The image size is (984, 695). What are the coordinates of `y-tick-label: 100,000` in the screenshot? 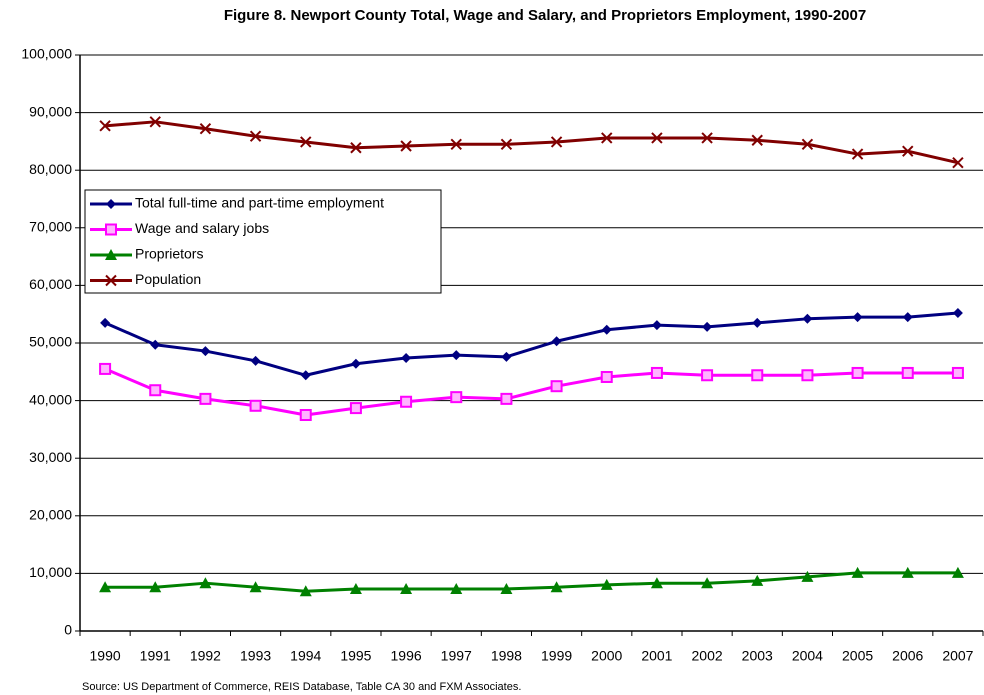 It's located at (46, 54).